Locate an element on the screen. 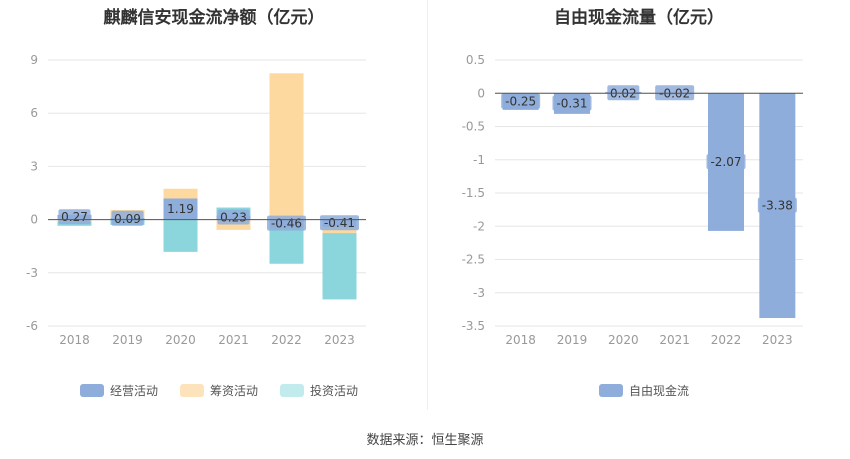  legend-item-free-cash-flow: 自由现金流 is located at coordinates (644, 390).